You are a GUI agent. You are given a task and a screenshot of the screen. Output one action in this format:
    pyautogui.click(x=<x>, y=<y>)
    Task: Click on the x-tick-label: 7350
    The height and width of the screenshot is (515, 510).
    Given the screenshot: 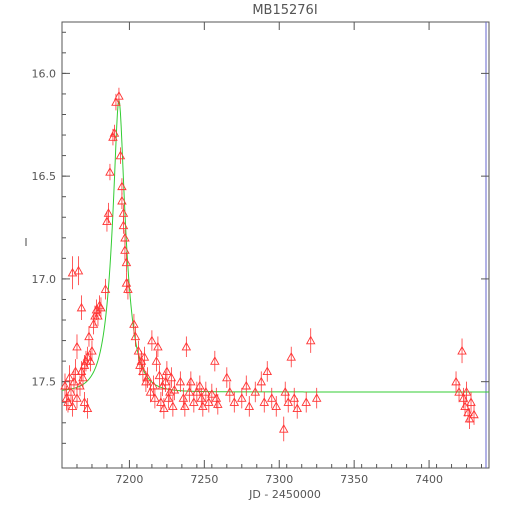 What is the action you would take?
    pyautogui.click(x=354, y=479)
    